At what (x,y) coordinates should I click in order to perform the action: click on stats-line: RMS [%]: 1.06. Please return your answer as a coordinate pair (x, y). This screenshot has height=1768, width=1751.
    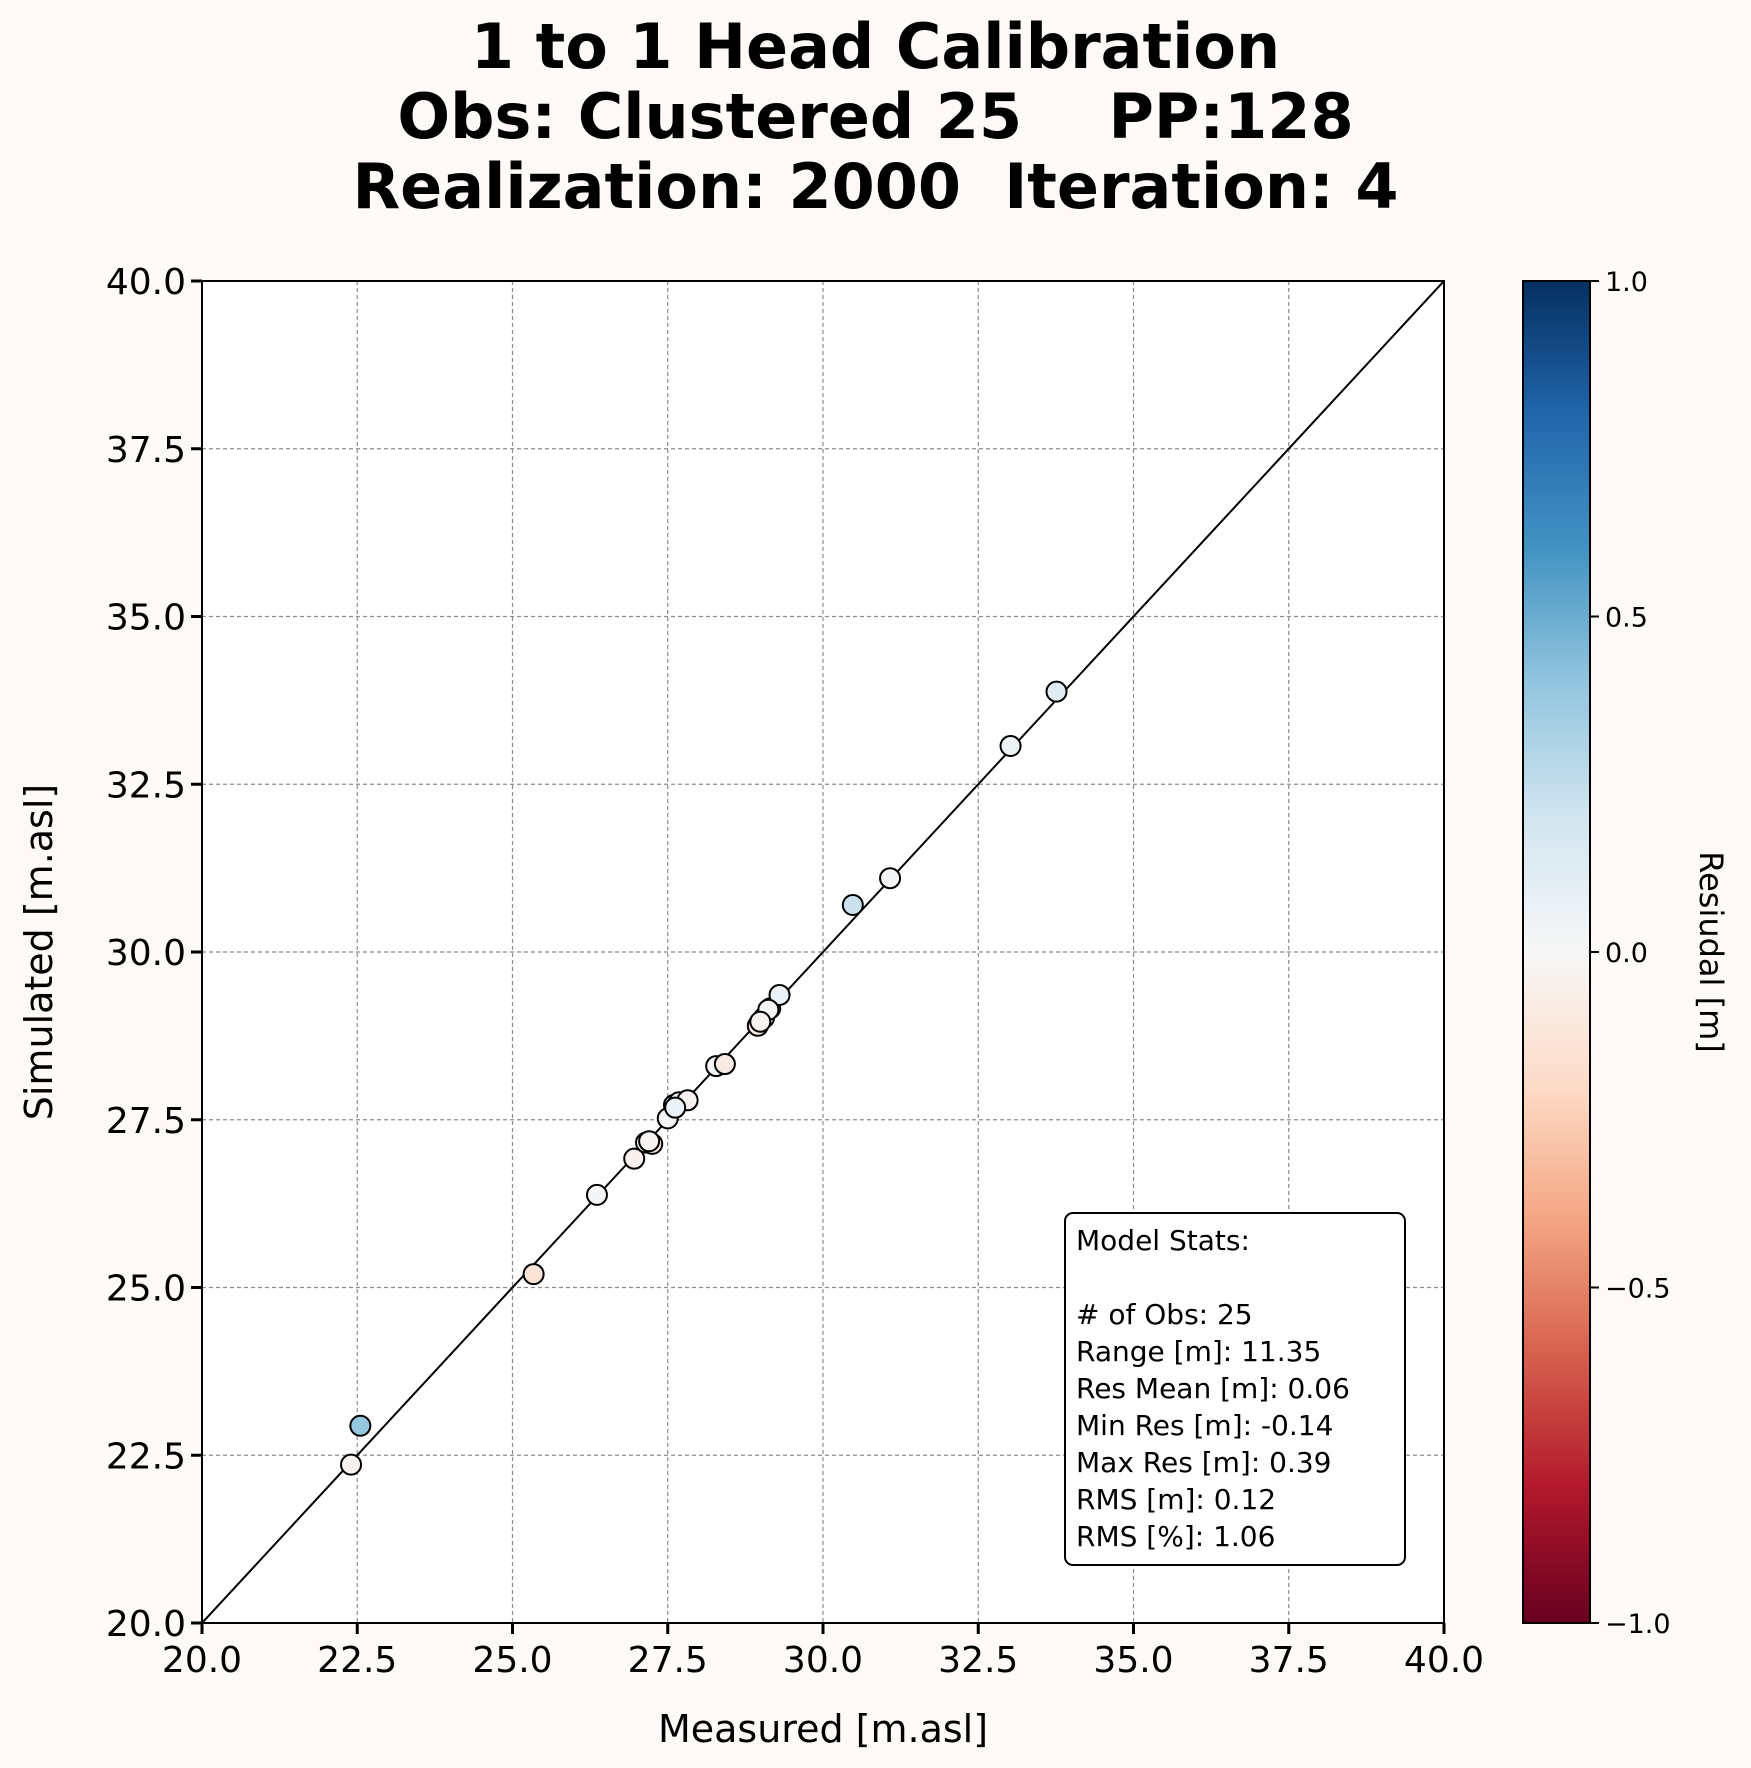
    Looking at the image, I should click on (1176, 1536).